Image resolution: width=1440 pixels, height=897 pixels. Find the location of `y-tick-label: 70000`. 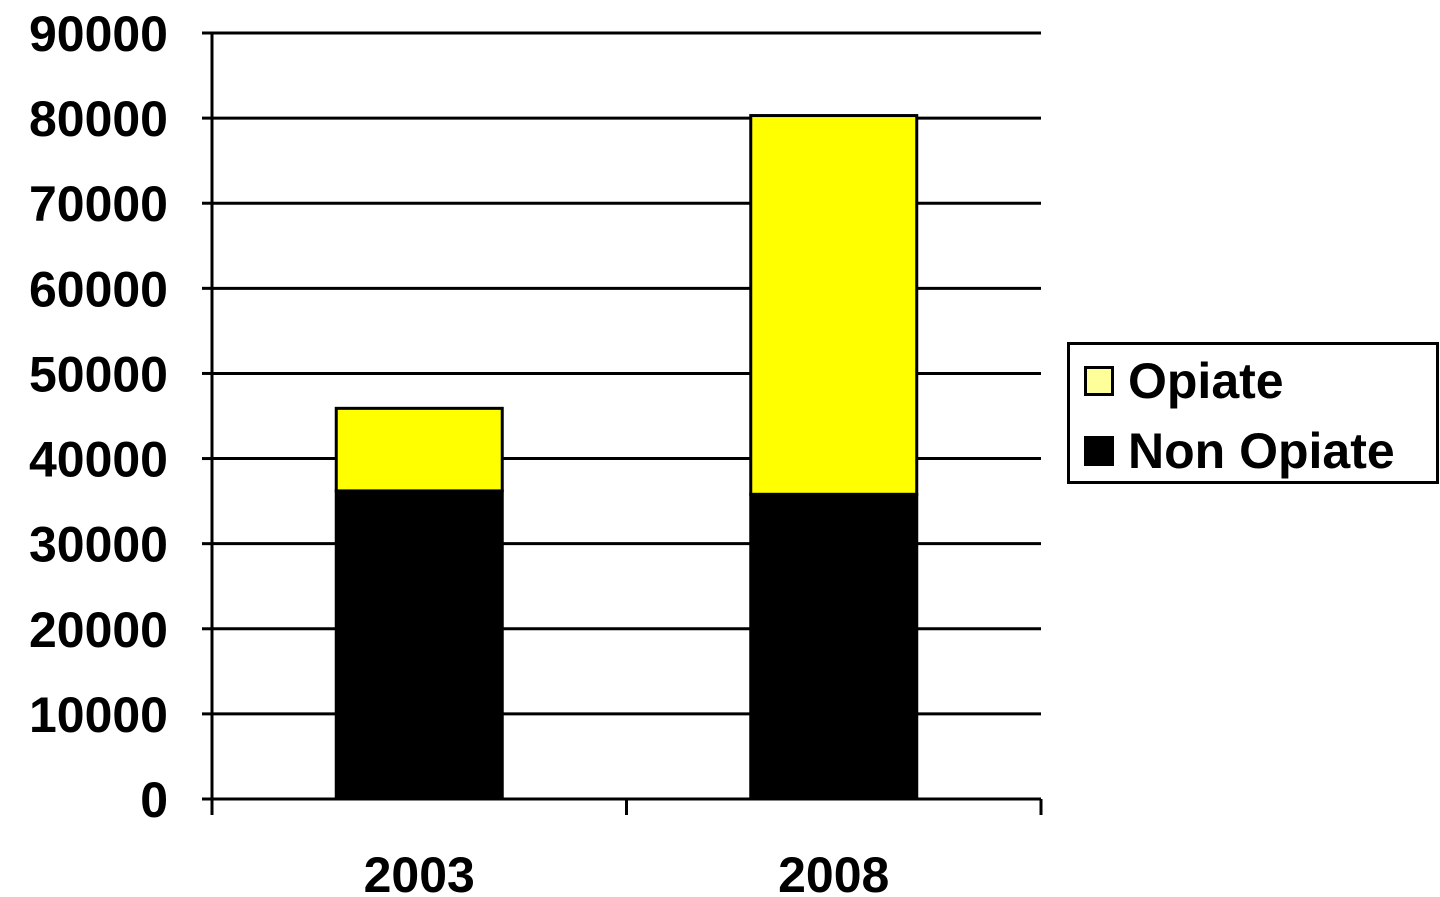

y-tick-label: 70000 is located at coordinates (98, 204).